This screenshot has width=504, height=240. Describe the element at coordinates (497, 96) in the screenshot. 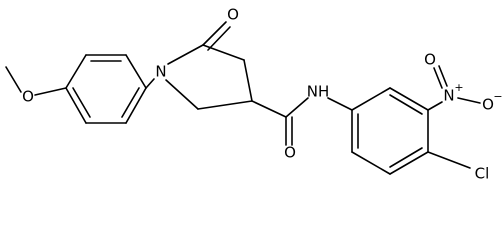

I see `atom-charge: −` at that location.